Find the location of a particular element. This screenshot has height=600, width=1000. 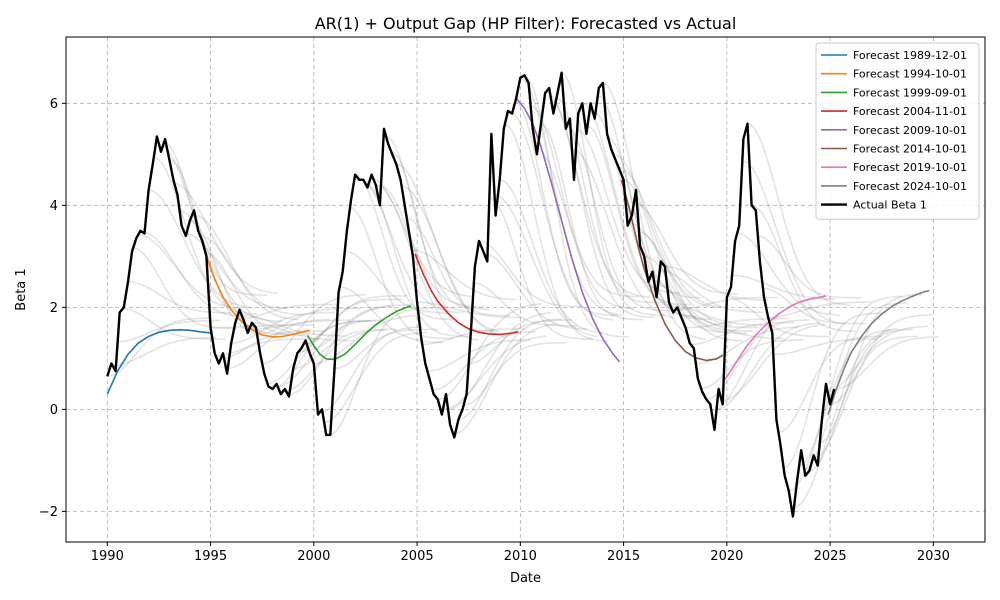

y-tick-label: 4 is located at coordinates (54, 206).